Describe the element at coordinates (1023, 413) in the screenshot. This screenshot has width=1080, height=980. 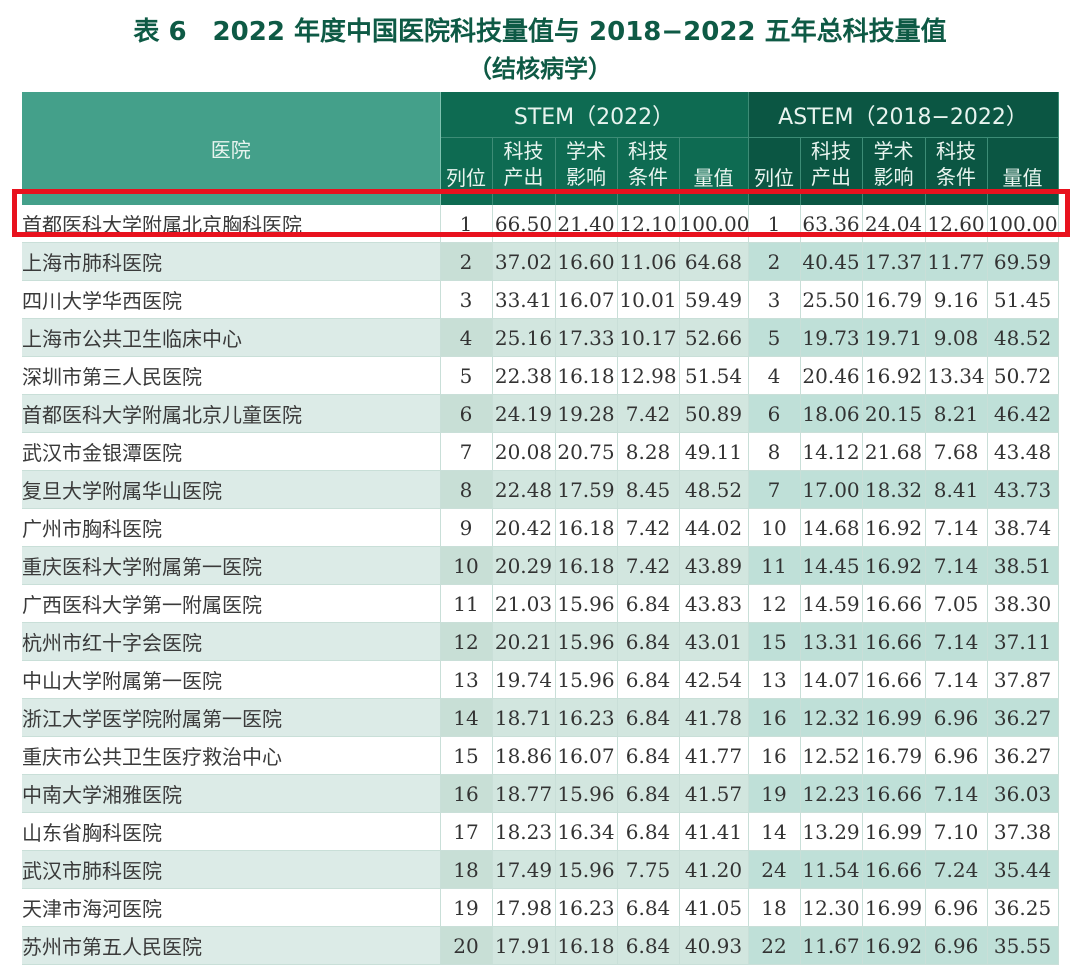
I see `astem-value-cell: 46.42` at that location.